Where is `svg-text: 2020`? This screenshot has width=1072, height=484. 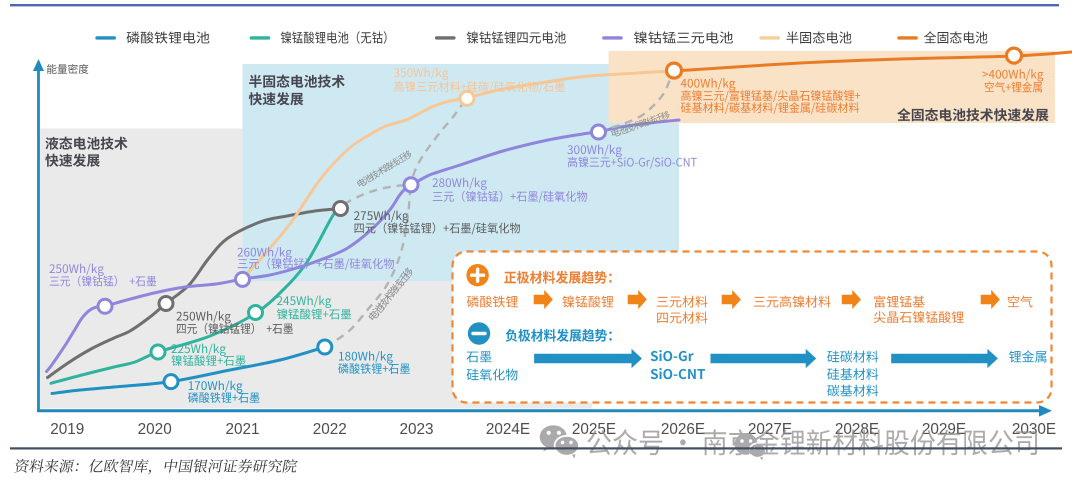
svg-text: 2020 is located at coordinates (155, 429).